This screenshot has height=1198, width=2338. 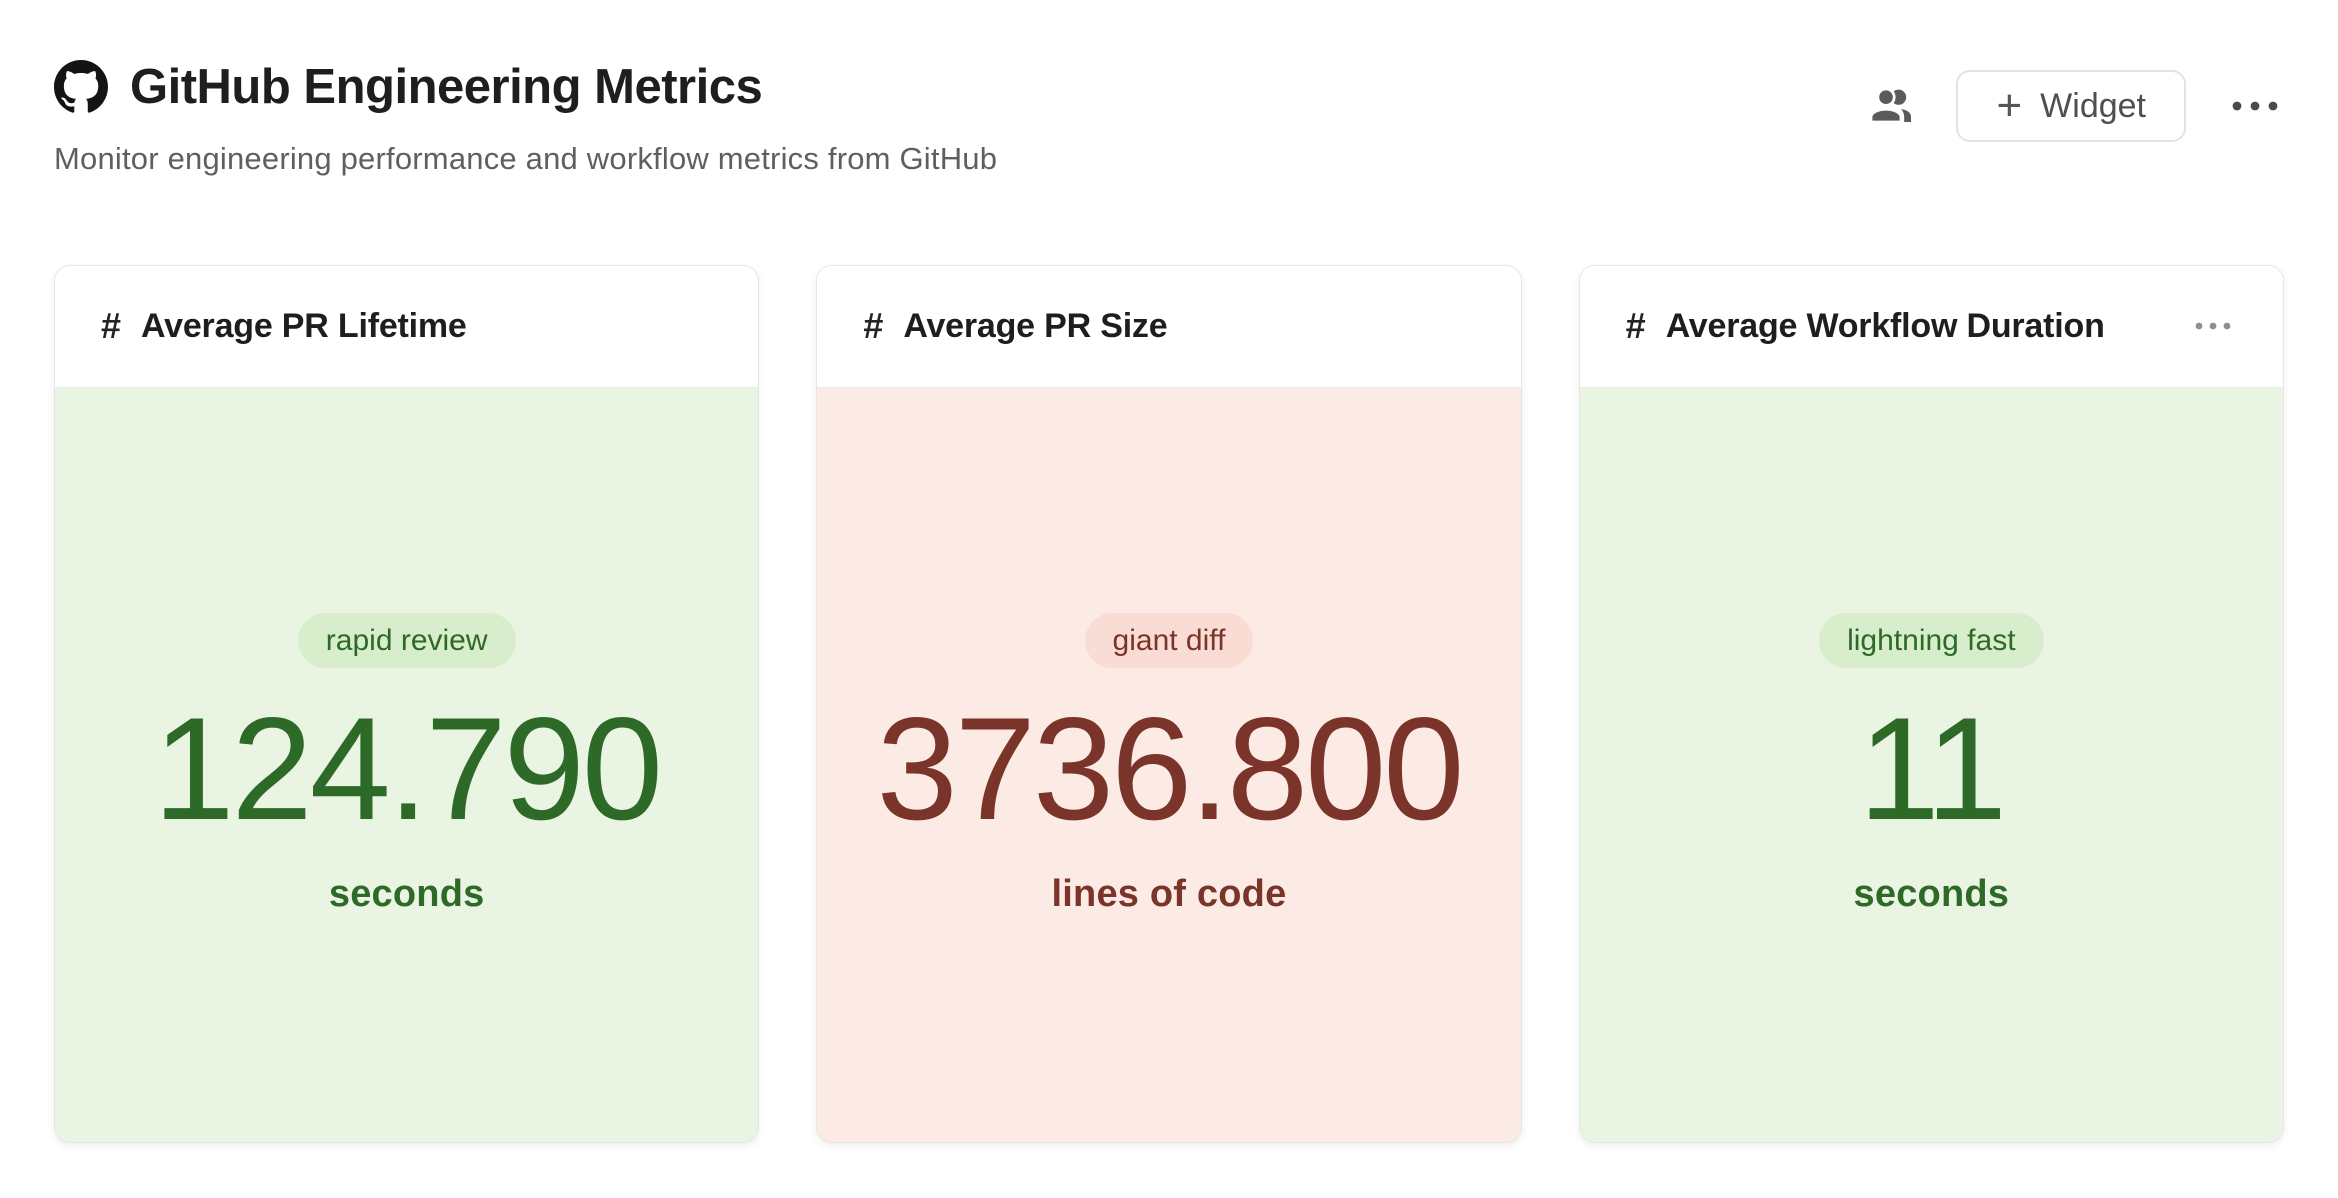 I want to click on page-more-menu-button, so click(x=2255, y=106).